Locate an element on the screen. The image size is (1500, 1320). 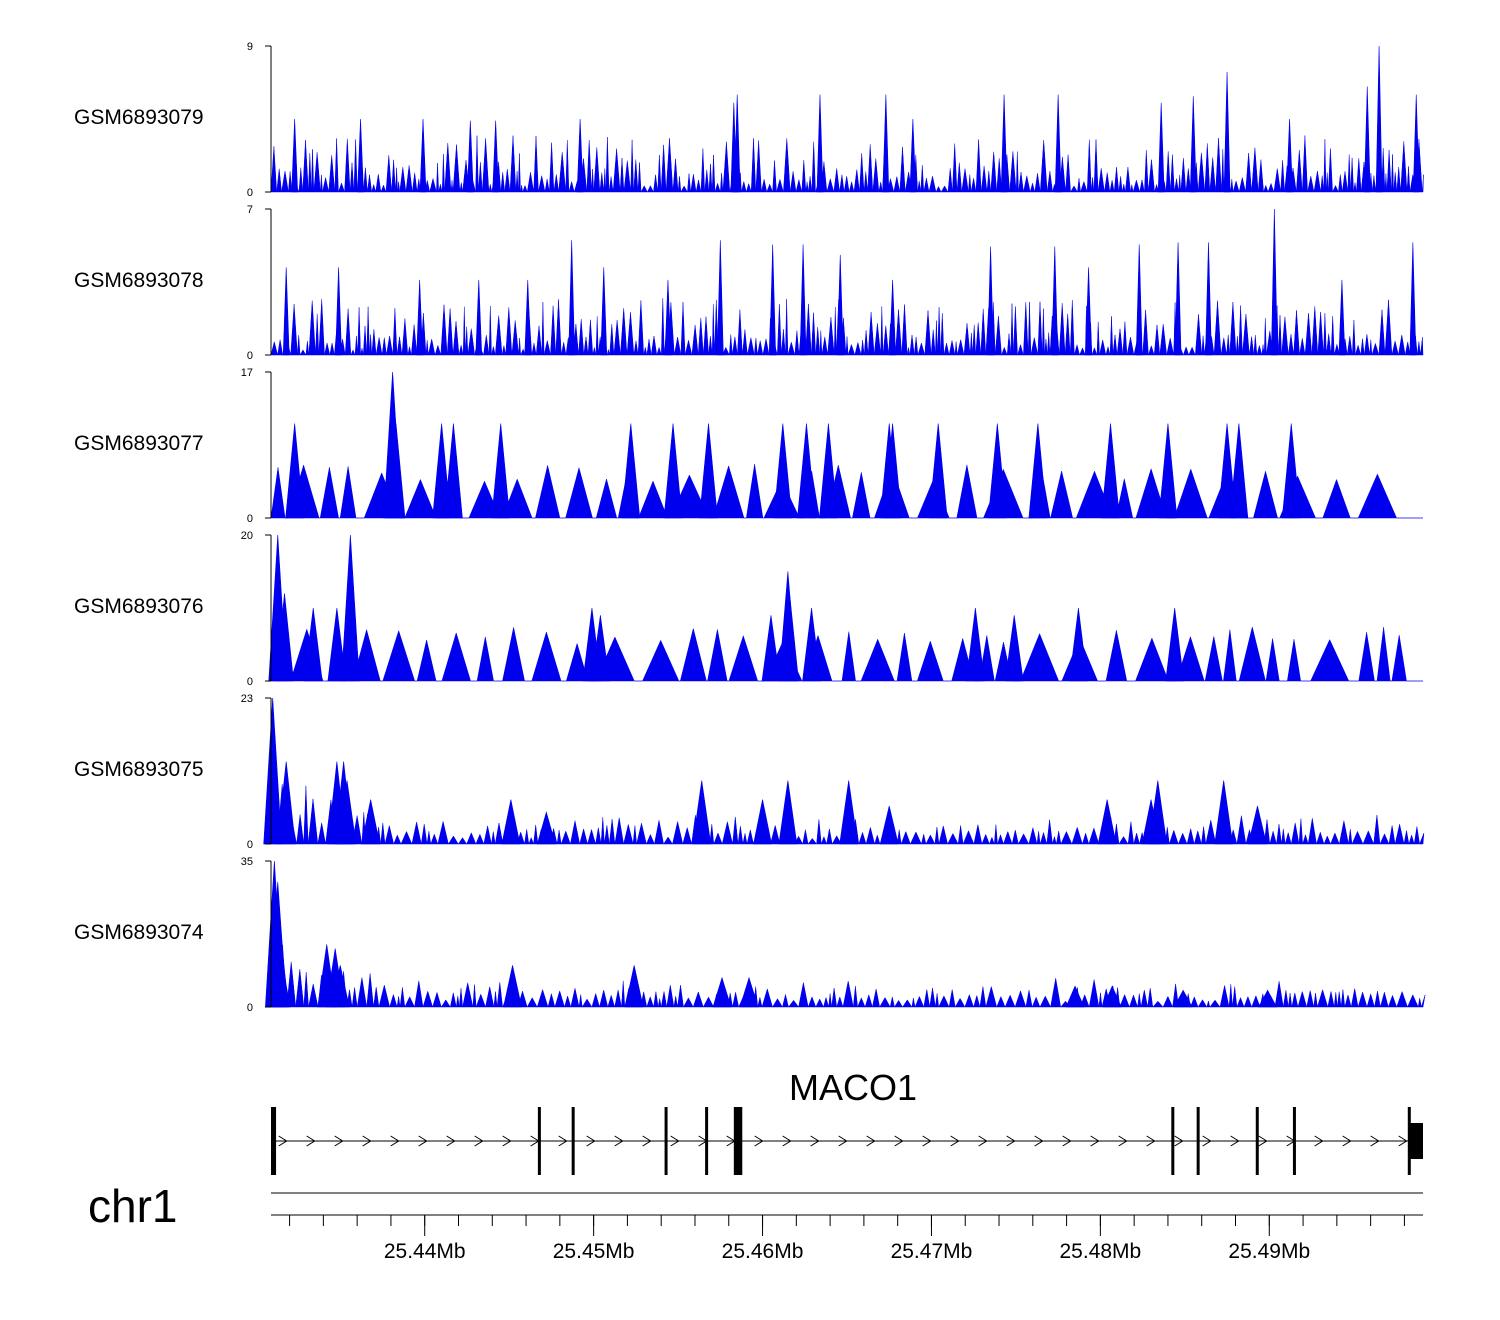
y-tick-label: 23 is located at coordinates (247, 699).